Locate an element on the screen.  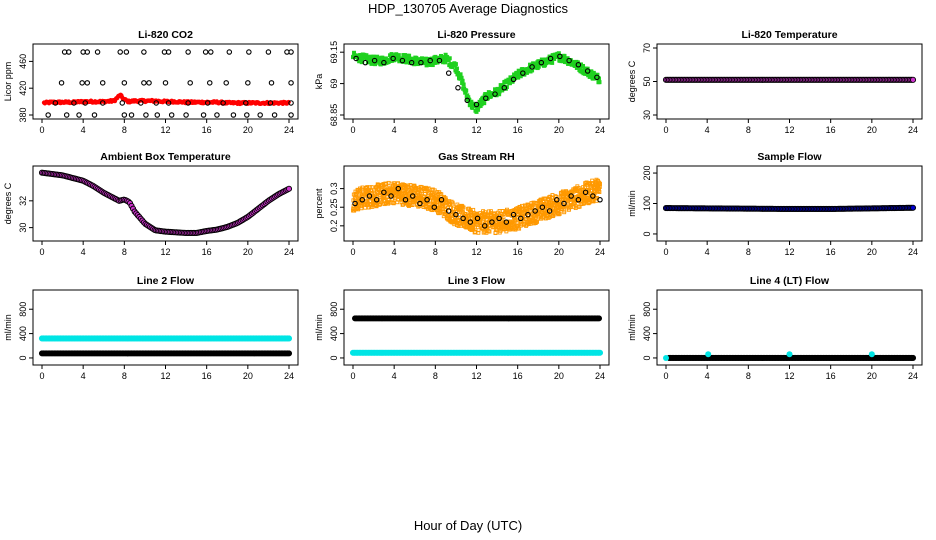
series-rh-scatter is located at coordinates (476, 206).